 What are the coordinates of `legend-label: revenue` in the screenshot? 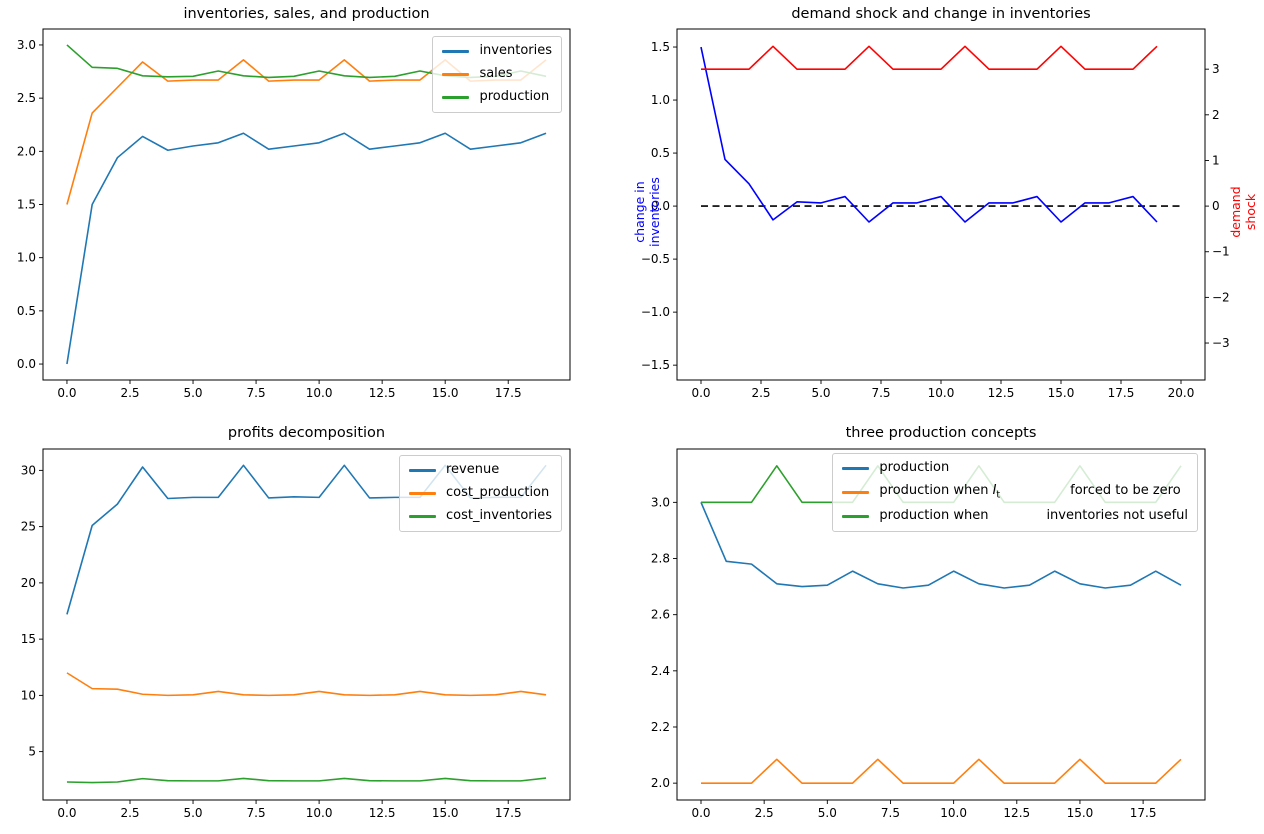 It's located at (472, 469).